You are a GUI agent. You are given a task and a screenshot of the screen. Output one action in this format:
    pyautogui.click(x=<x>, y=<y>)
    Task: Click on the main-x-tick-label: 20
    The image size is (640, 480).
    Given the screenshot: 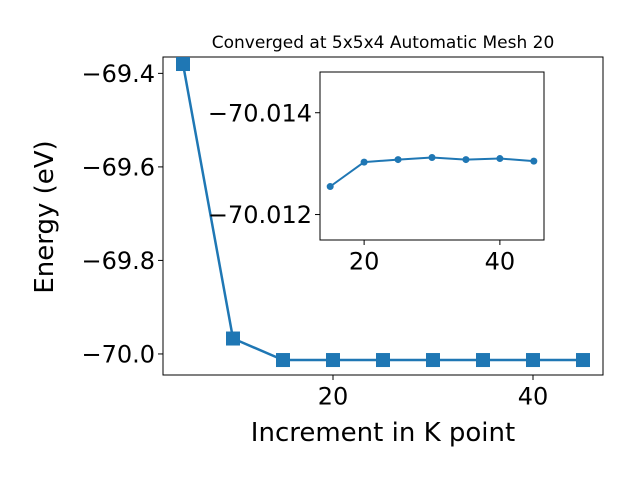 What is the action you would take?
    pyautogui.click(x=333, y=396)
    